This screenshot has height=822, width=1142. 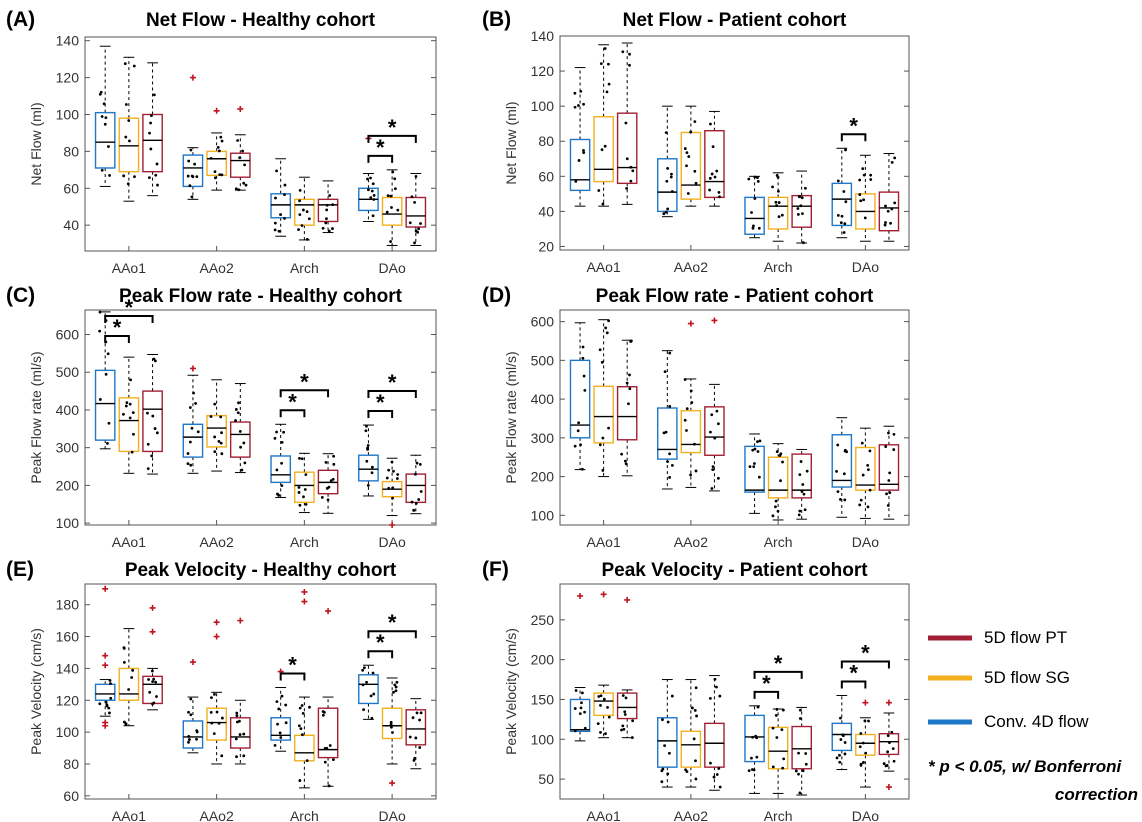 I want to click on y-tick-label: 140, so click(x=543, y=36).